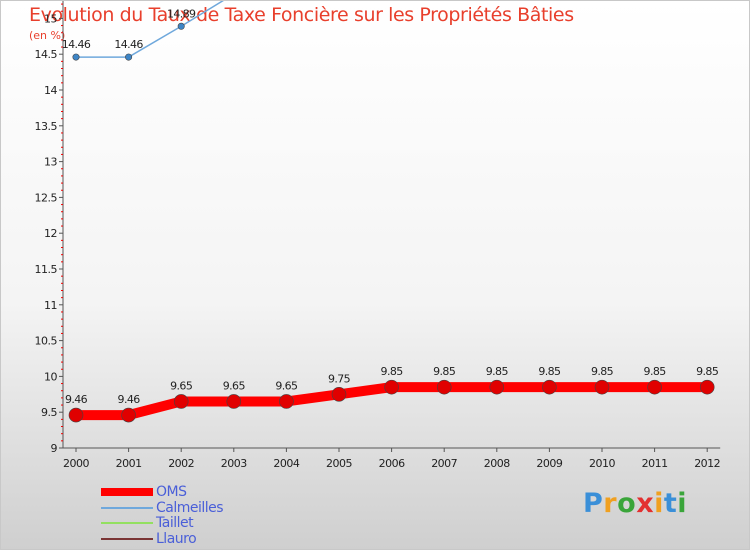  What do you see at coordinates (645, 503) in the screenshot?
I see `logo-letter: x` at bounding box center [645, 503].